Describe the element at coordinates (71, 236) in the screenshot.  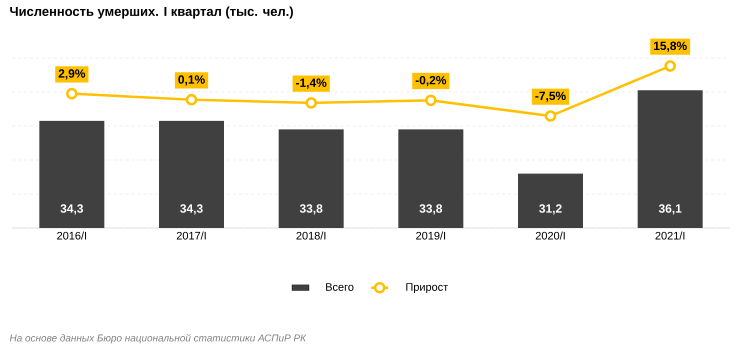
I see `x-tick-label: 2016/I` at that location.